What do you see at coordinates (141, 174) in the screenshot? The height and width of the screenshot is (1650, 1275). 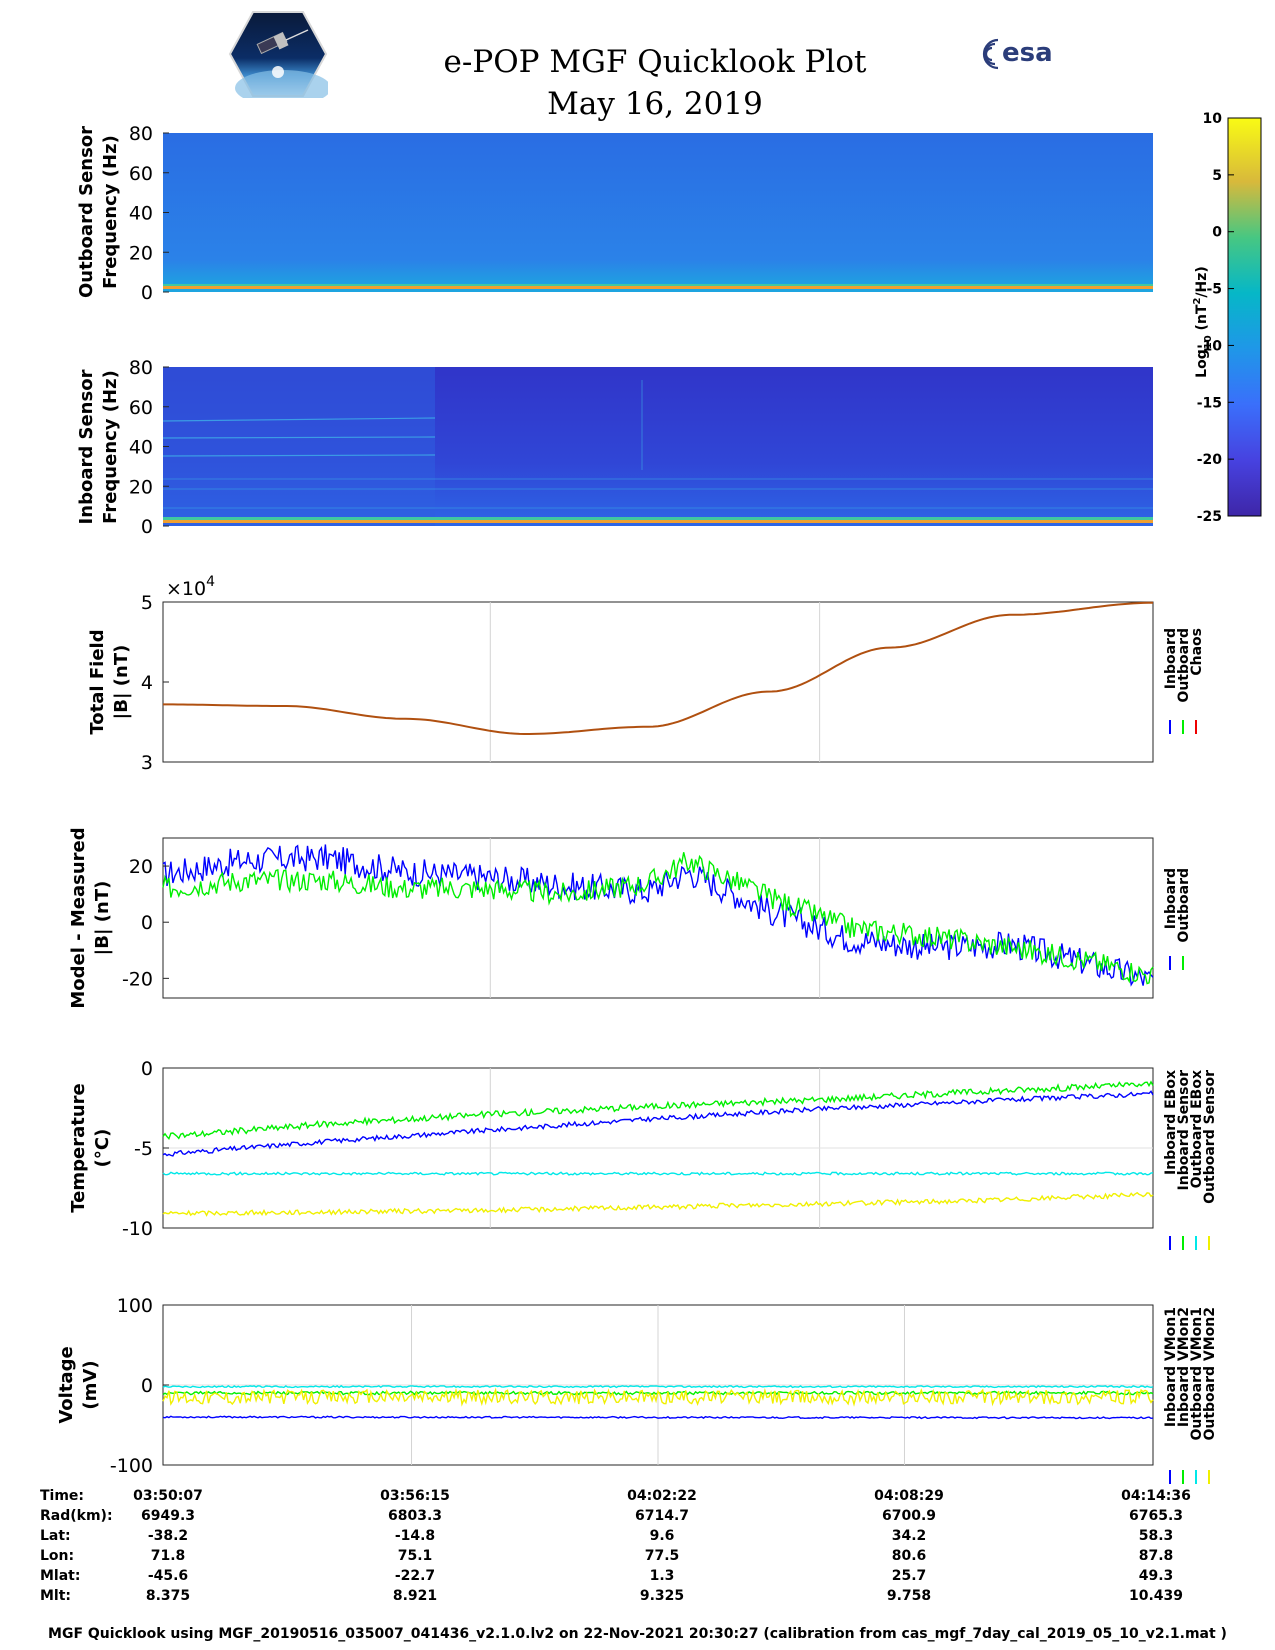 I see `outboard-tick-label: 60` at bounding box center [141, 174].